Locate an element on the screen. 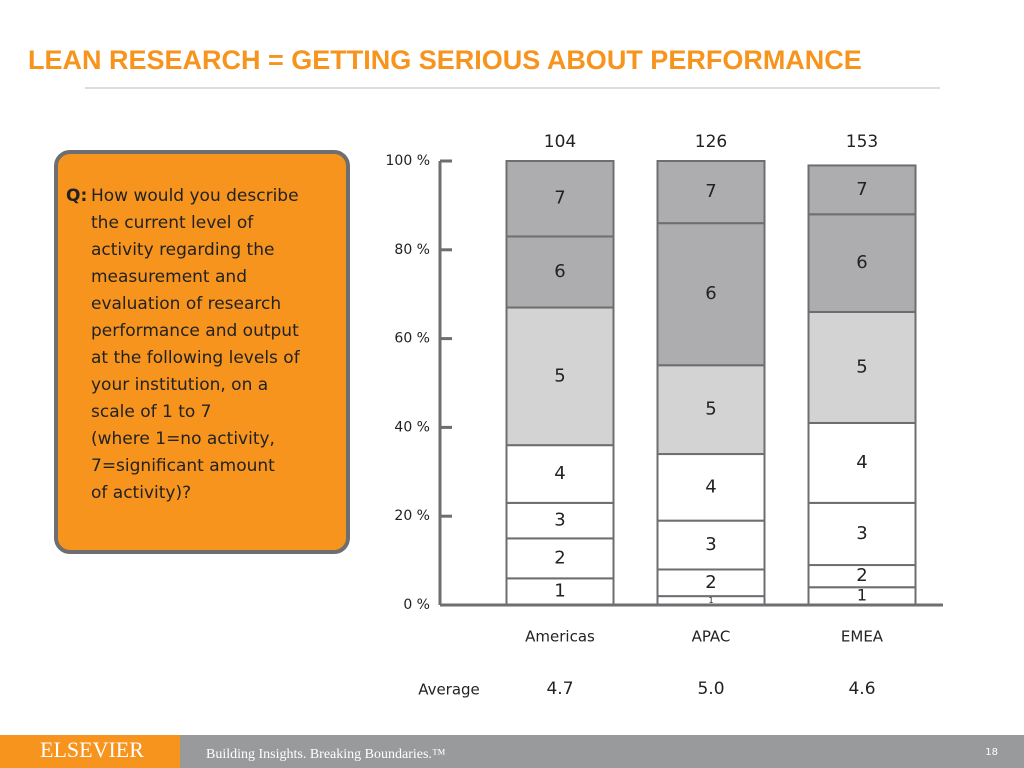  average-value: 4.7 is located at coordinates (559, 689).